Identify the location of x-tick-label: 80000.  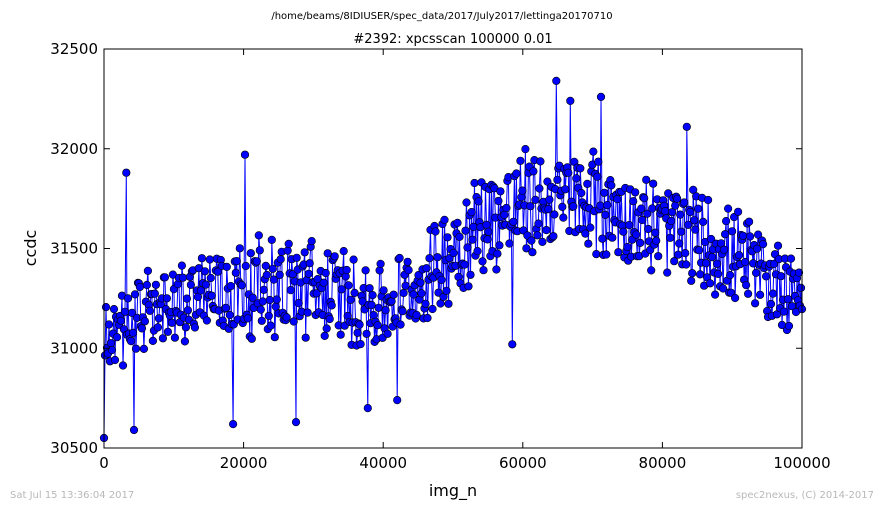
(663, 463).